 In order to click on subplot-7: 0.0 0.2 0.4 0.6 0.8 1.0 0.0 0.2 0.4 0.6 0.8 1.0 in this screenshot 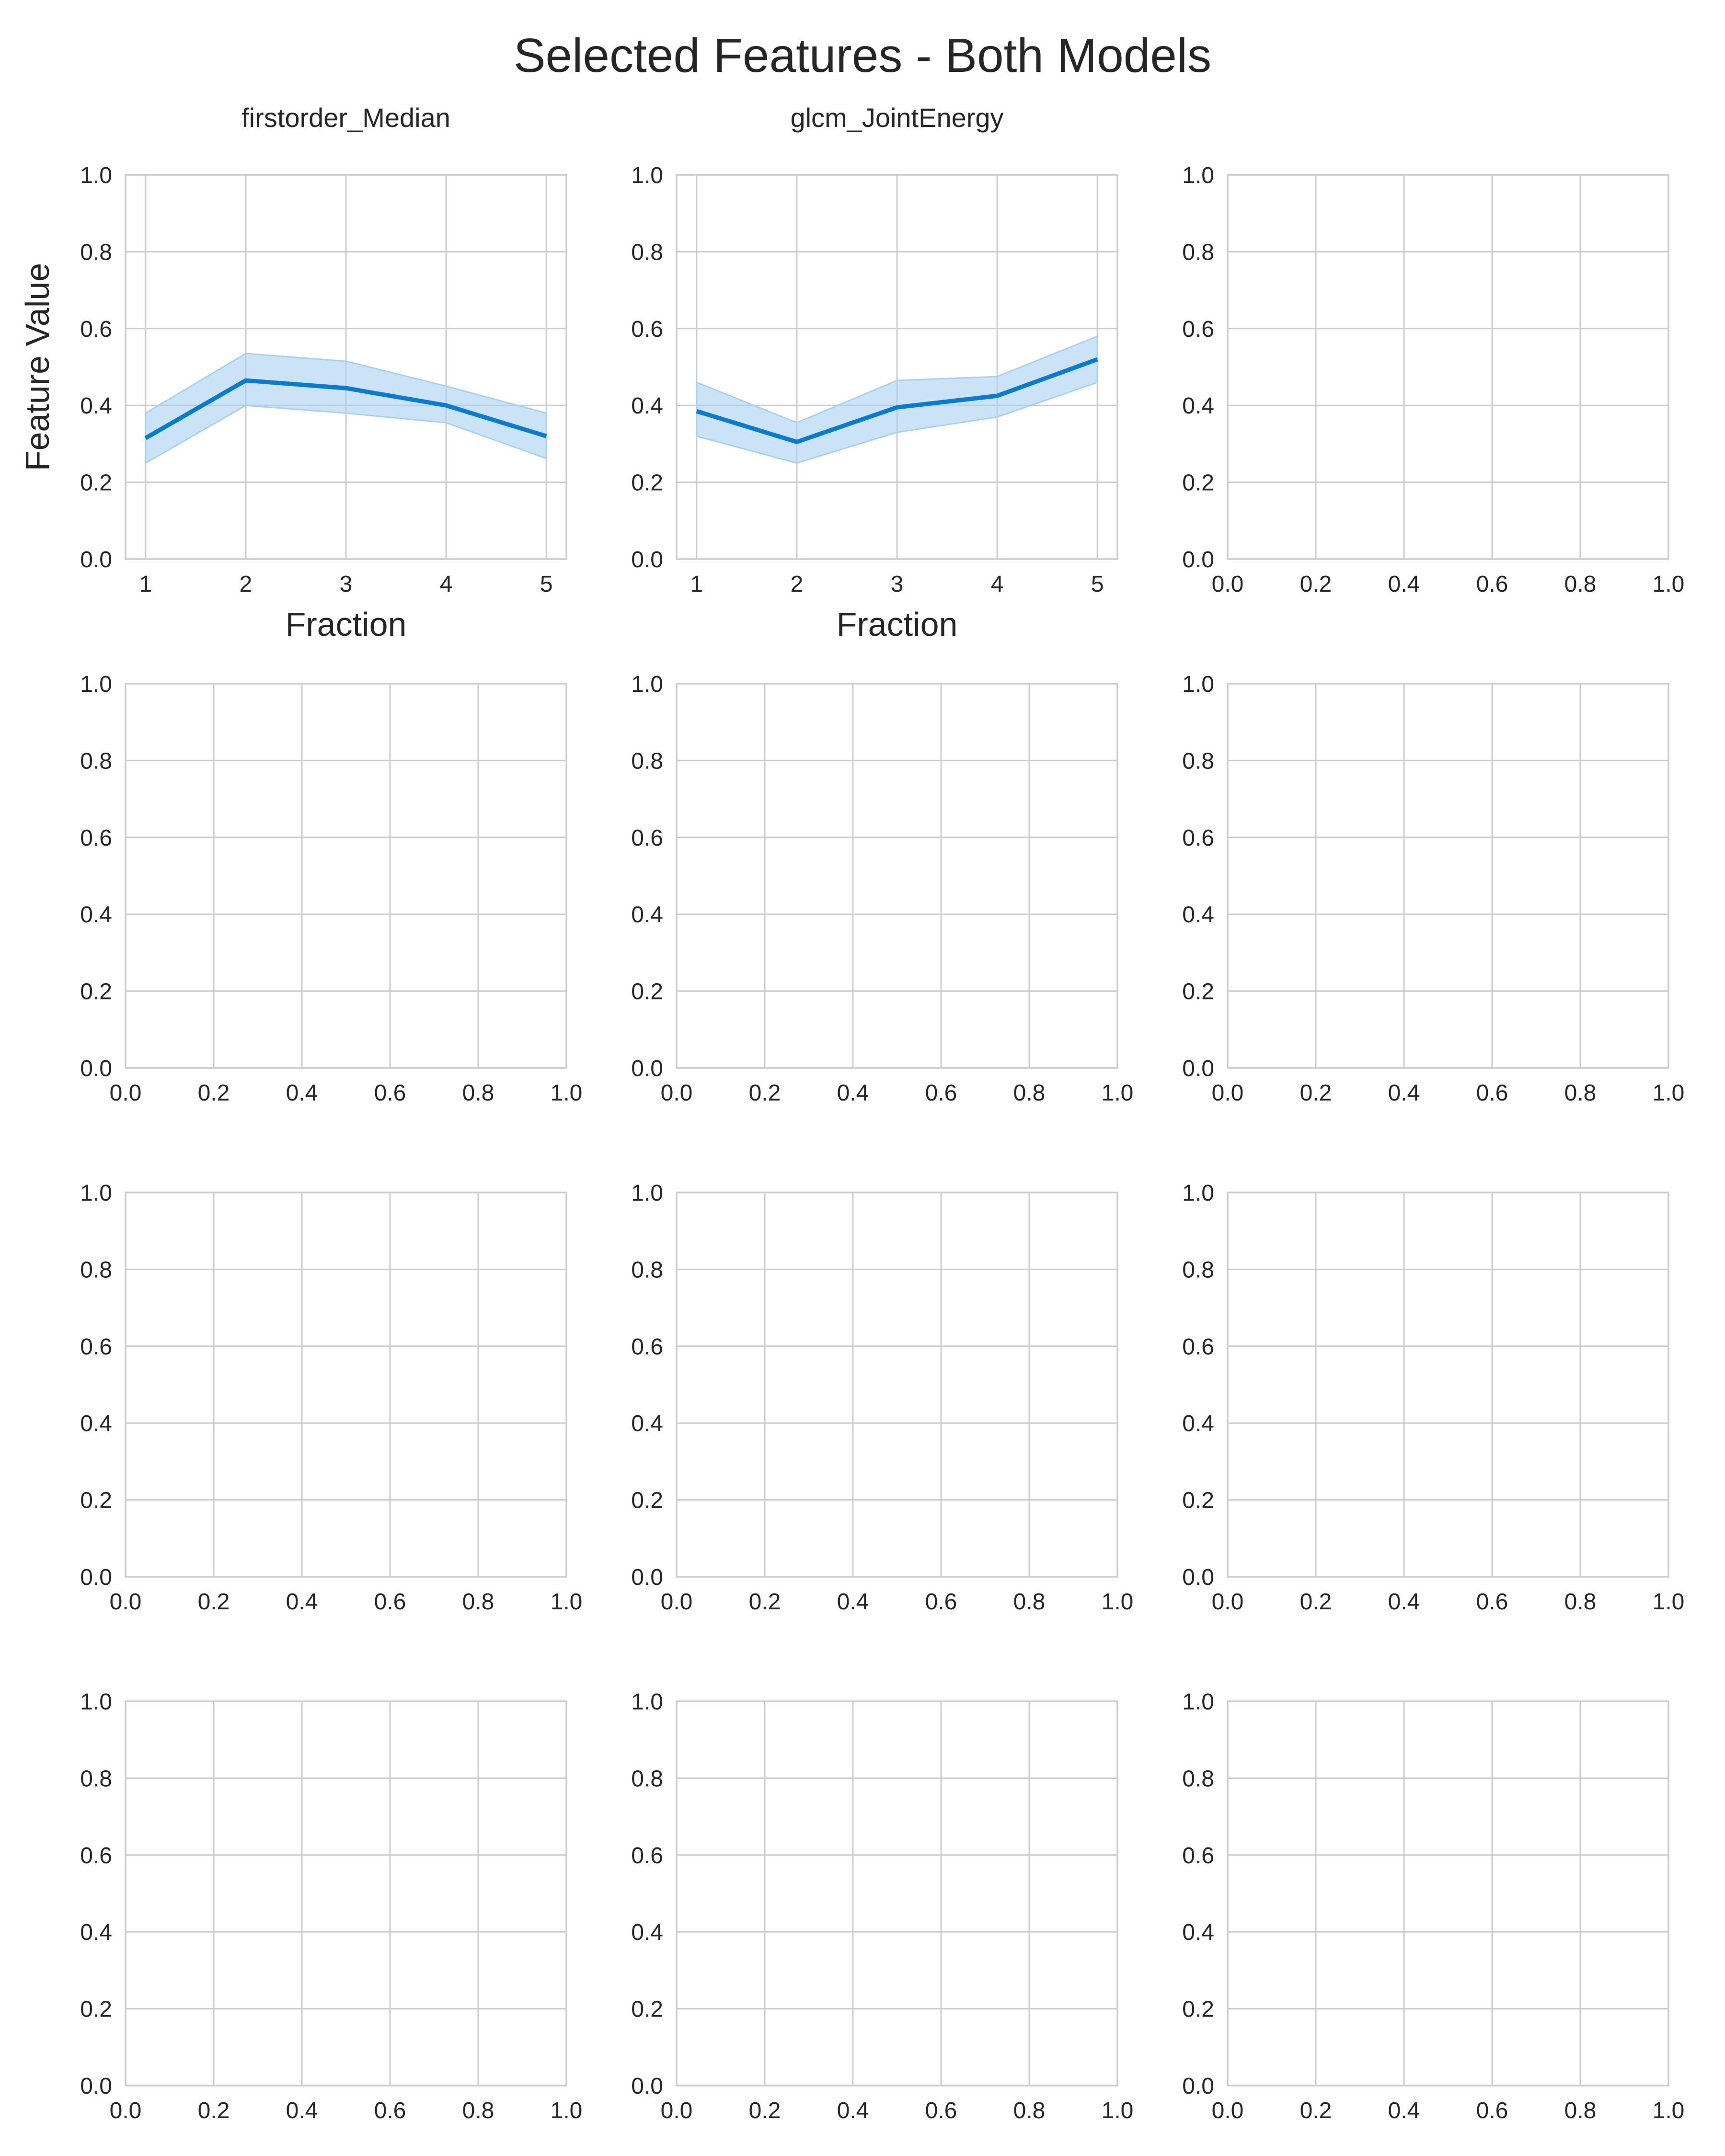, I will do `click(331, 1398)`.